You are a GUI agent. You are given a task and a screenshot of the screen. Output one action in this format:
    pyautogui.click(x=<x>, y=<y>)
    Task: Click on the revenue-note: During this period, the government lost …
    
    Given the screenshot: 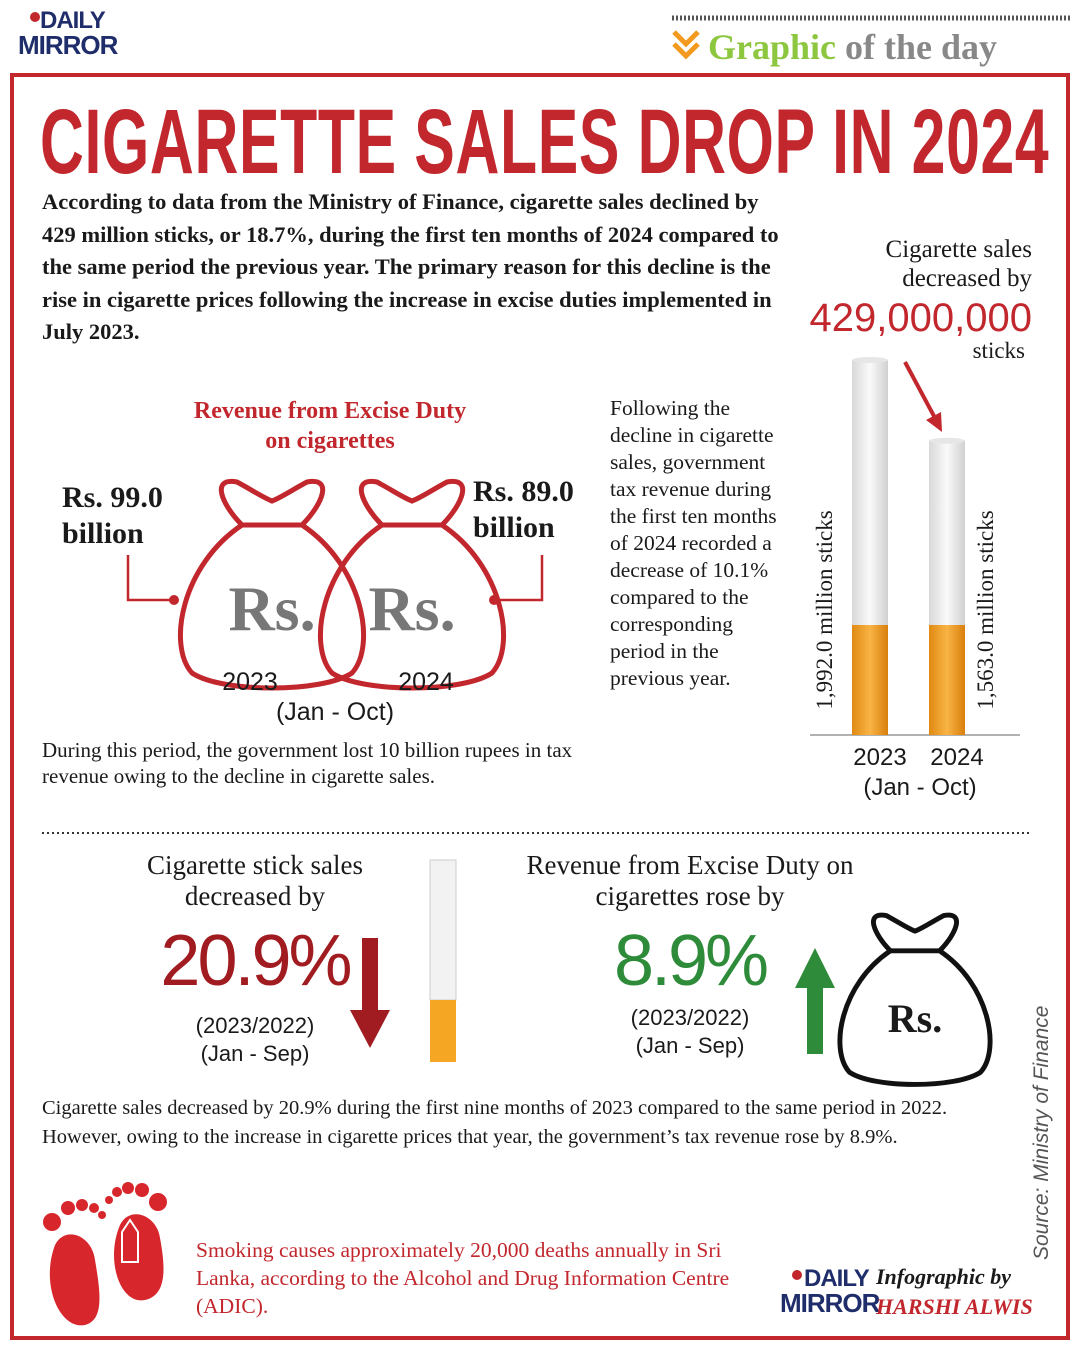 What is the action you would take?
    pyautogui.click(x=307, y=763)
    